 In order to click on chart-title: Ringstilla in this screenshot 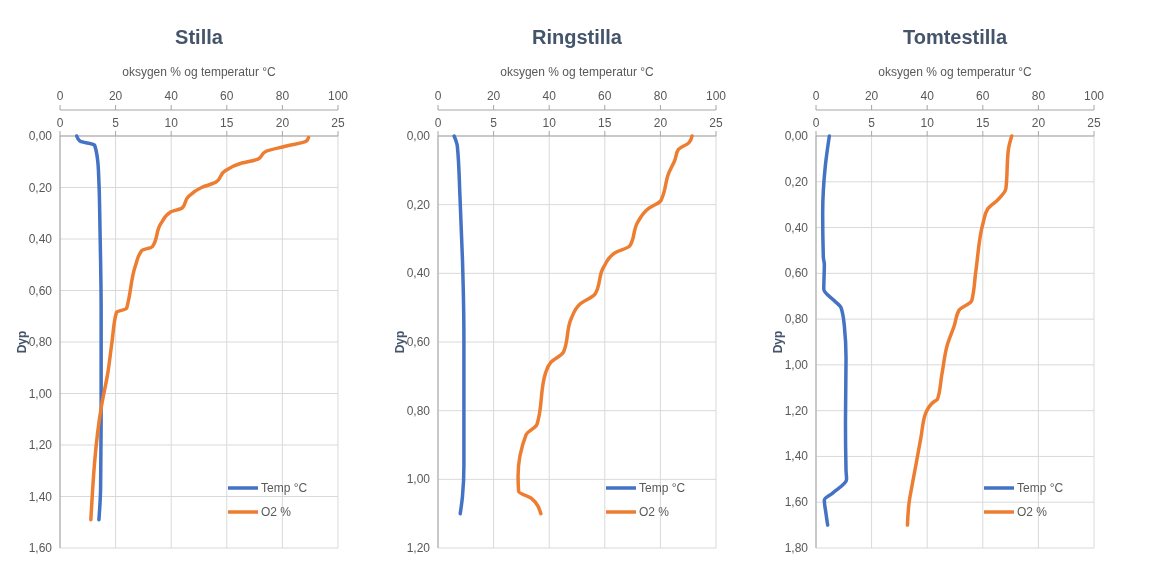, I will do `click(577, 37)`.